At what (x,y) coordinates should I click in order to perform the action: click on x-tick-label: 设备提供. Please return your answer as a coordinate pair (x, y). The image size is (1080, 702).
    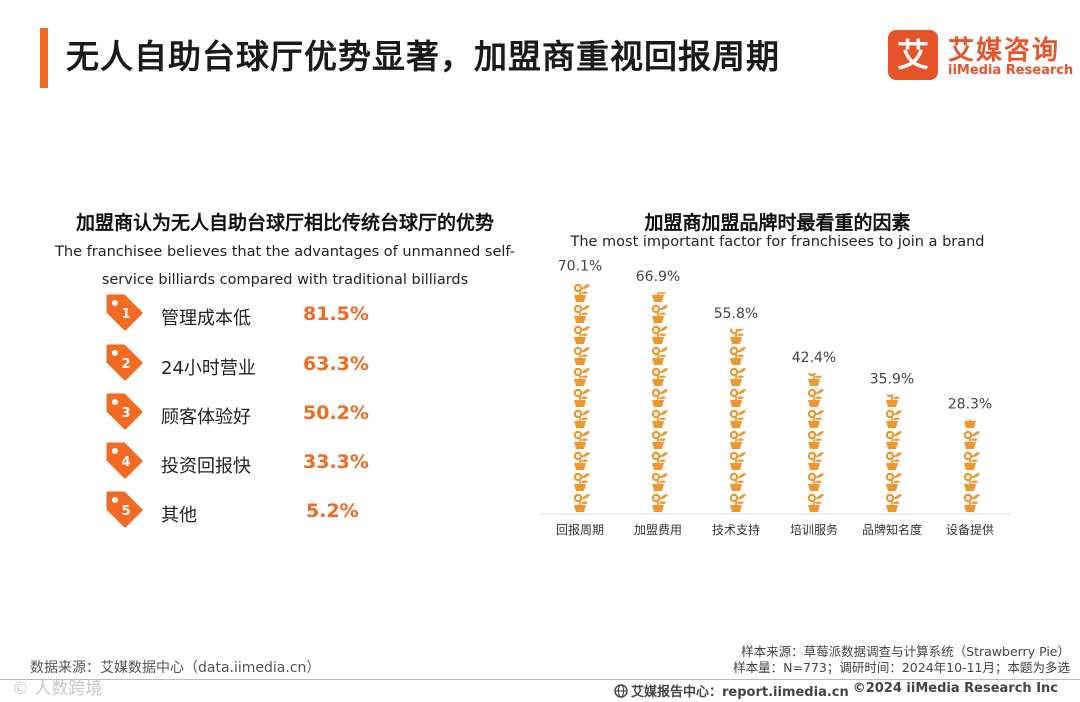
    Looking at the image, I should click on (970, 529).